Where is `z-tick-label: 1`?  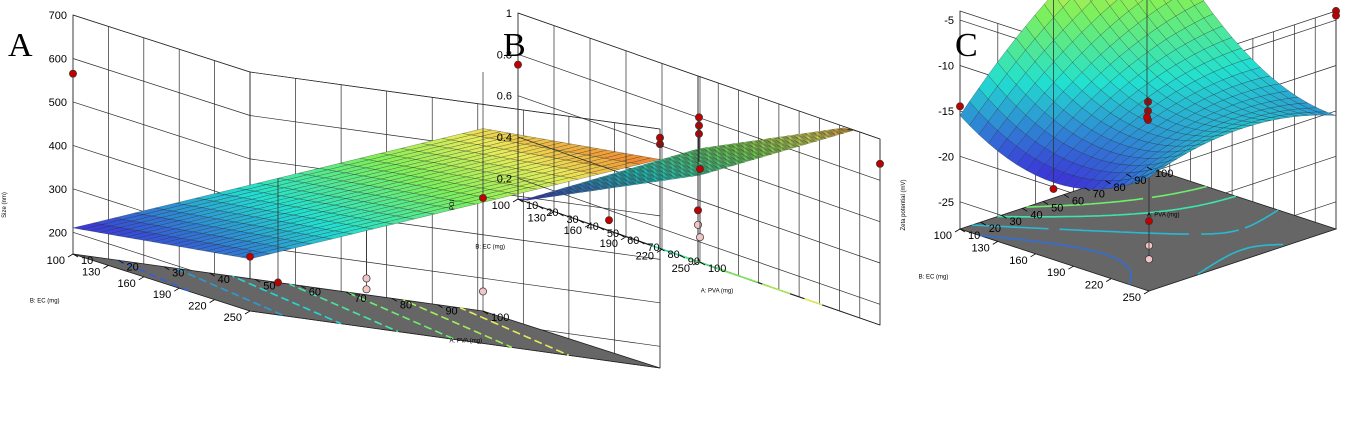 z-tick-label: 1 is located at coordinates (509, 14).